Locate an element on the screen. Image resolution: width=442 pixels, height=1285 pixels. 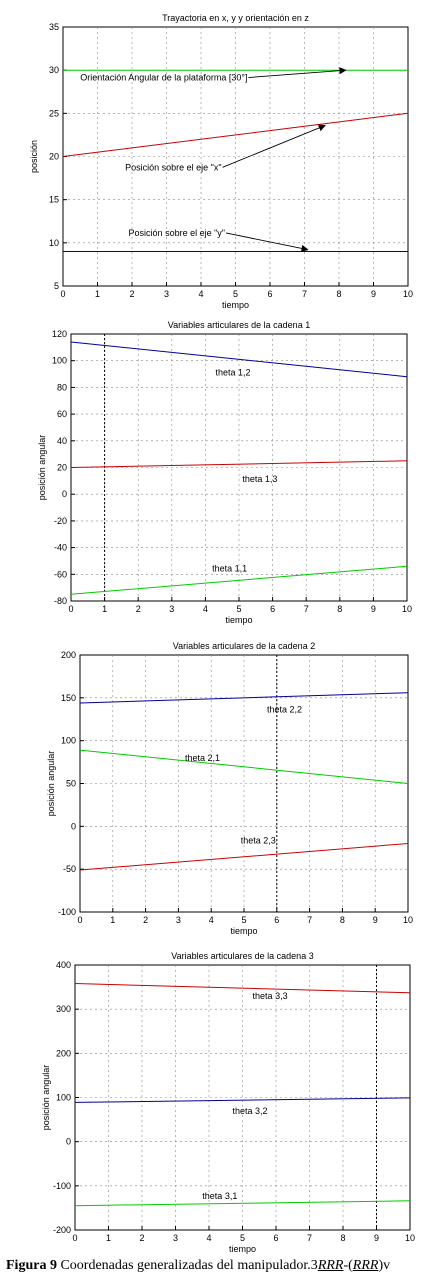
annotation-label: theta 3,2 is located at coordinates (249, 1111).